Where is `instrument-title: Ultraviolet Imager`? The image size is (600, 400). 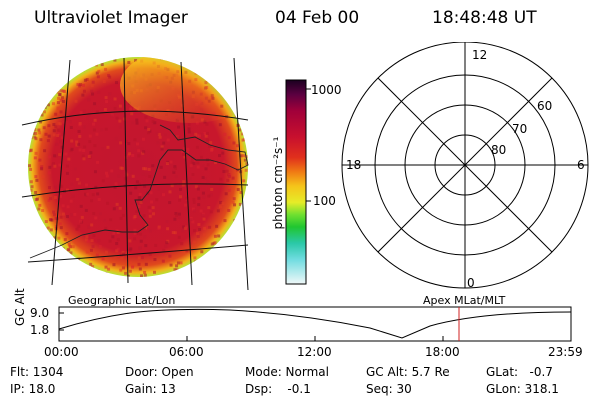
instrument-title: Ultraviolet Imager is located at coordinates (111, 18).